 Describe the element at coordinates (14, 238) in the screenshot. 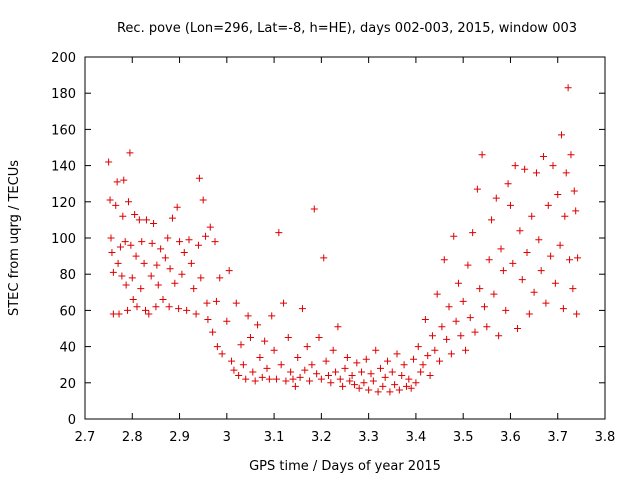

I see `y-axis-label: STEC from uqrg / TECUs` at that location.